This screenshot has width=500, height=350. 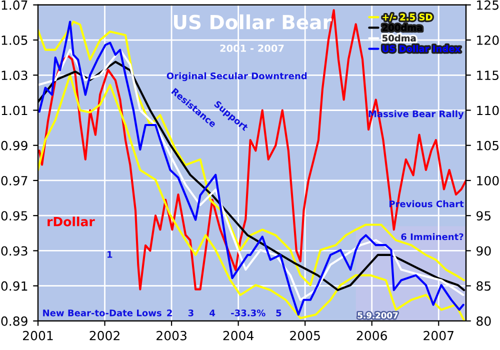 I want to click on x-tick-label: 2007, so click(x=439, y=335).